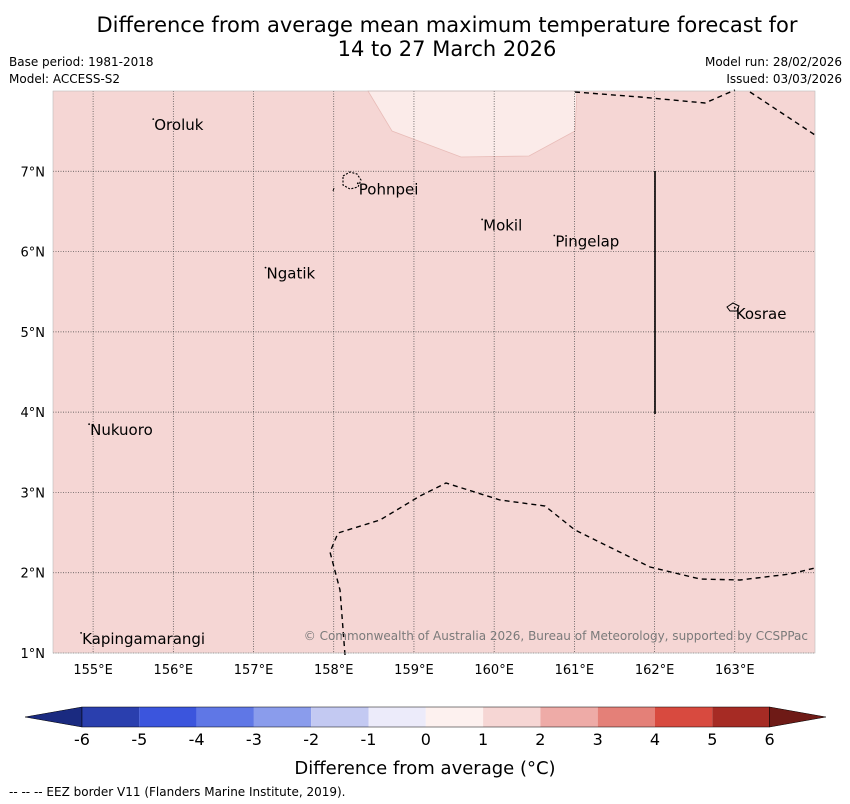  Describe the element at coordinates (81, 62) in the screenshot. I see `base-period: Base period: 1981-2018` at that location.